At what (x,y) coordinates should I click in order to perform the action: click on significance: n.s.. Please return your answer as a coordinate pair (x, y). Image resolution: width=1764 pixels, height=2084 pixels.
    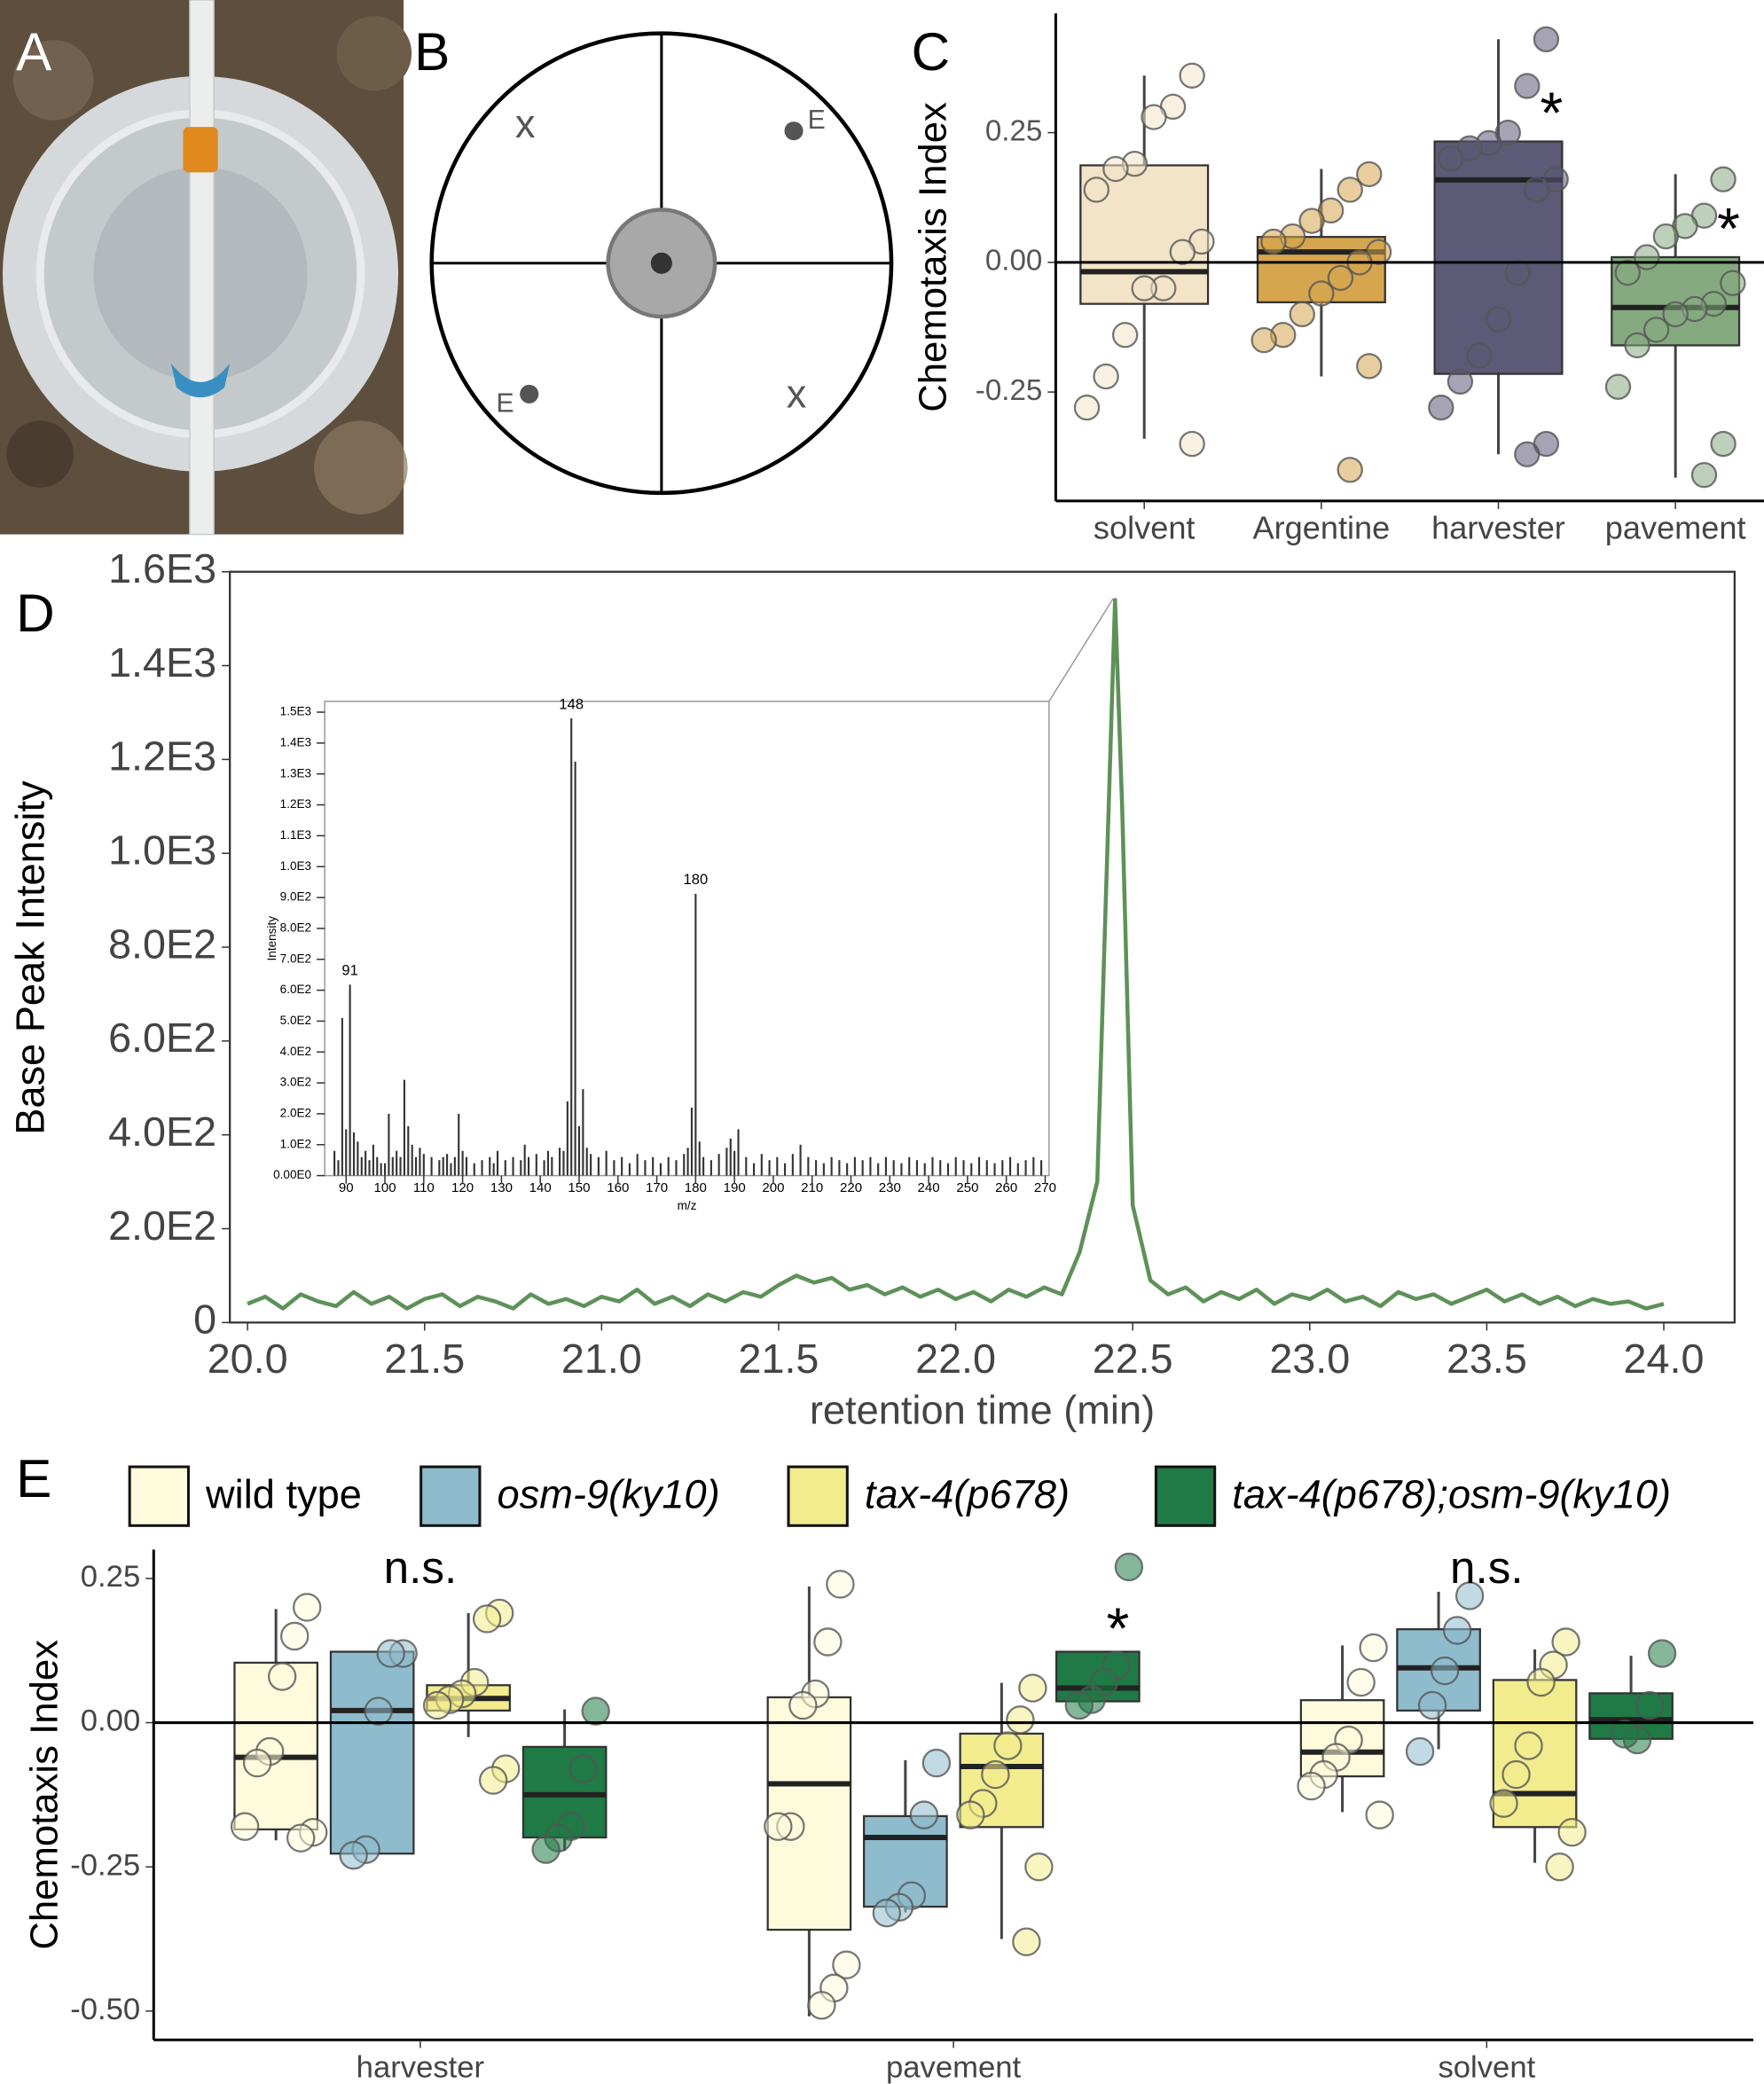
    Looking at the image, I should click on (1487, 1568).